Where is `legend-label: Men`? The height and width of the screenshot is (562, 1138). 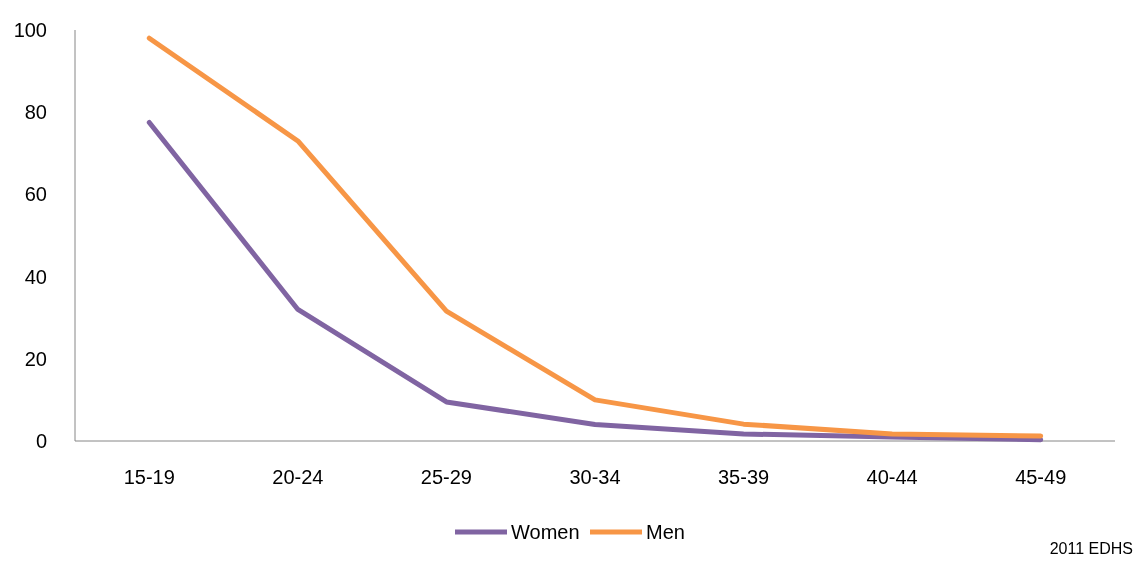 legend-label: Men is located at coordinates (665, 532).